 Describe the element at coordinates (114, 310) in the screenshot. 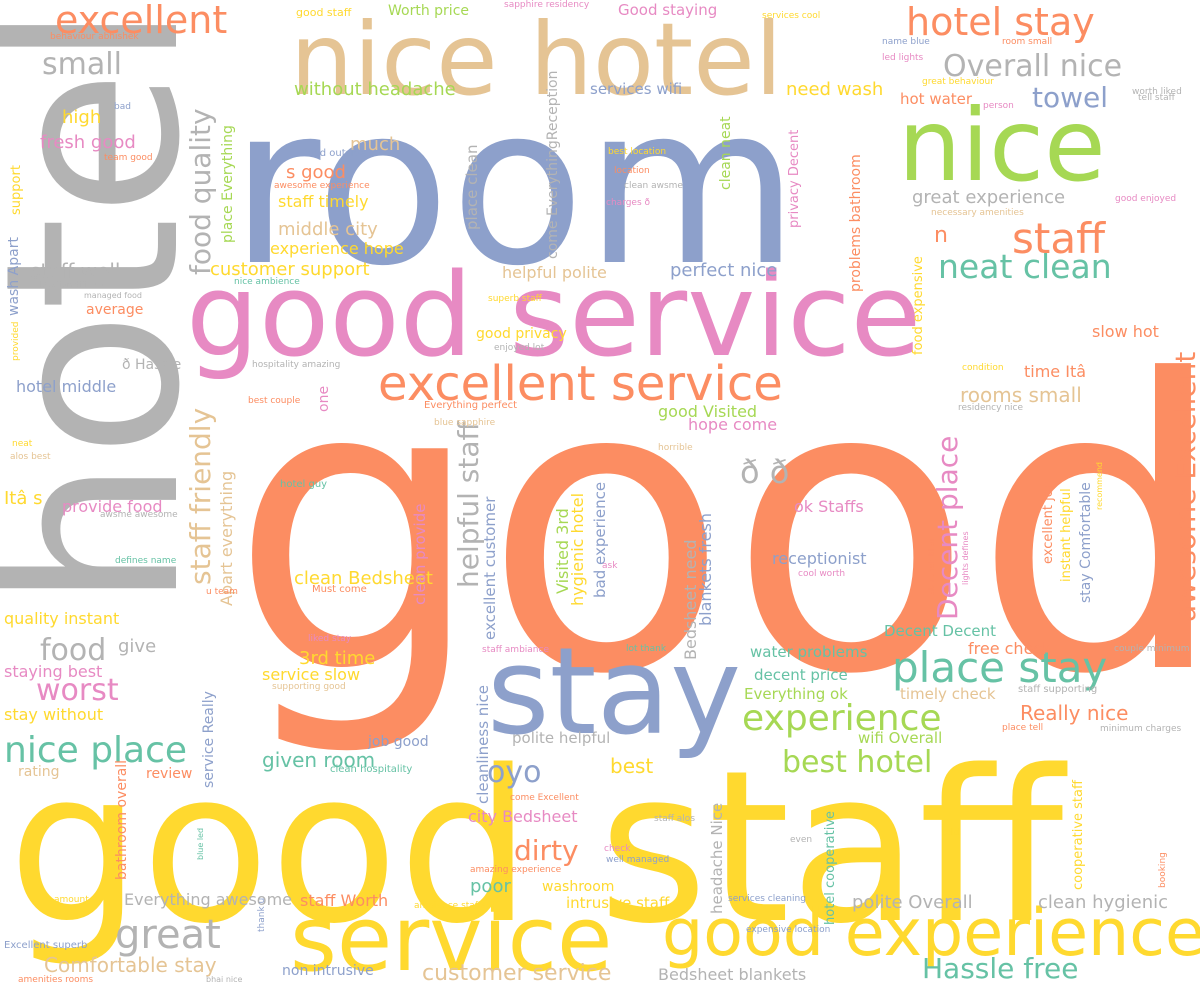

I see `word-average: average` at that location.